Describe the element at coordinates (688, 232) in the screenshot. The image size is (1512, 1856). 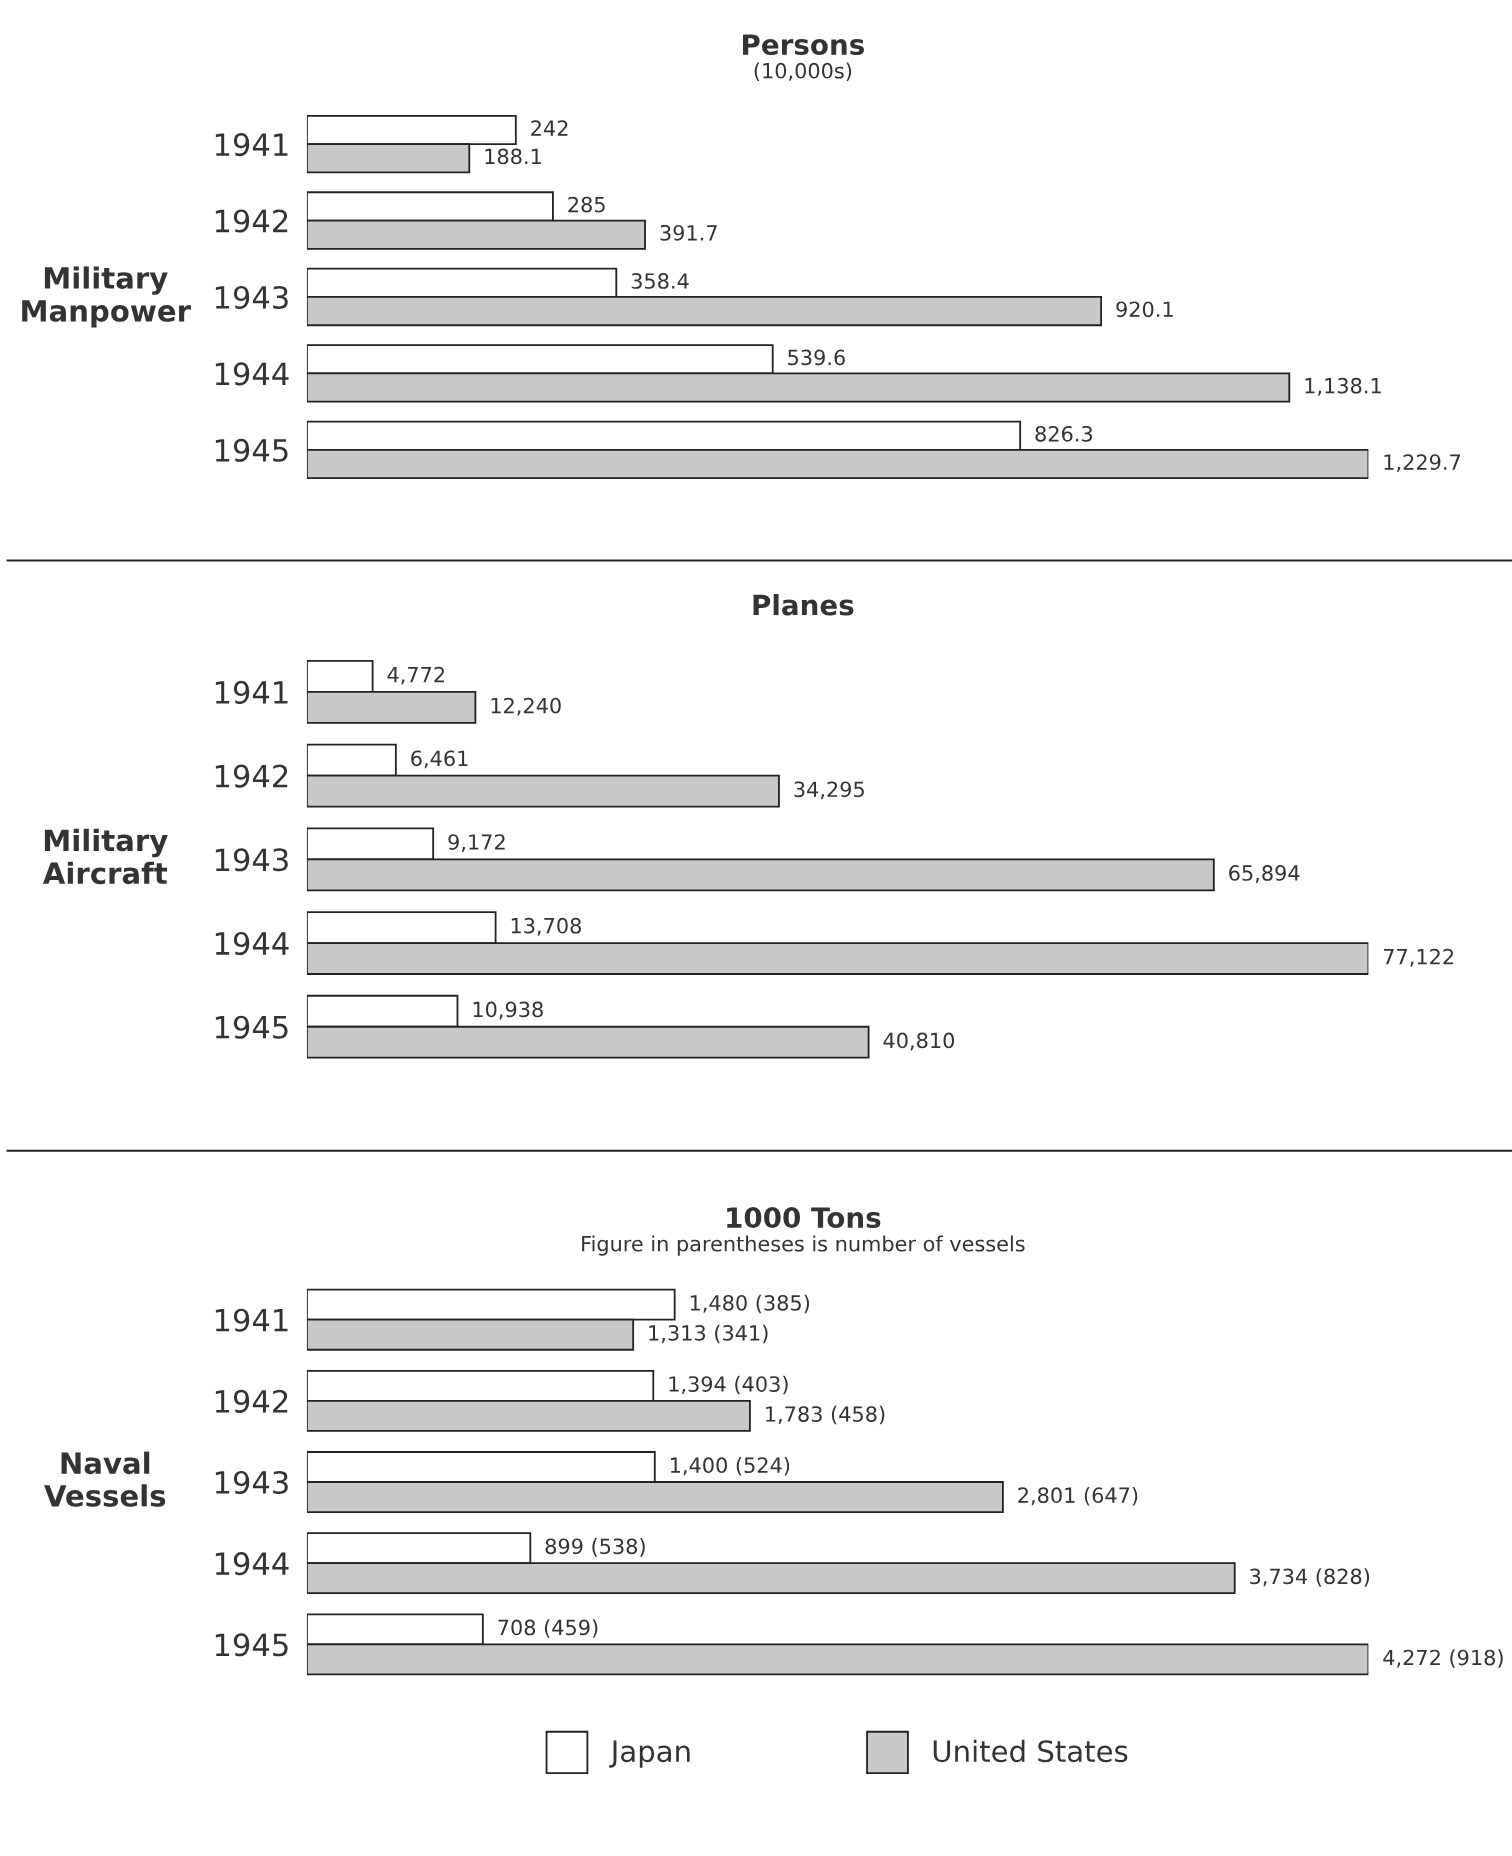
I see `data-label: 391.7` at that location.